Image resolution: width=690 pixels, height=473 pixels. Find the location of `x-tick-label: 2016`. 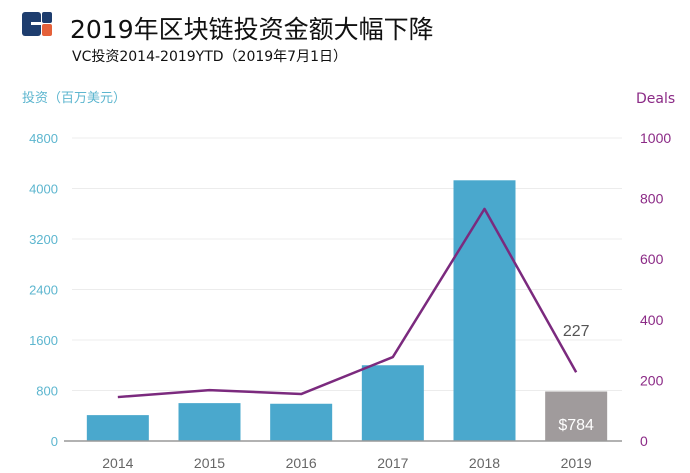

x-tick-label: 2016 is located at coordinates (301, 463).